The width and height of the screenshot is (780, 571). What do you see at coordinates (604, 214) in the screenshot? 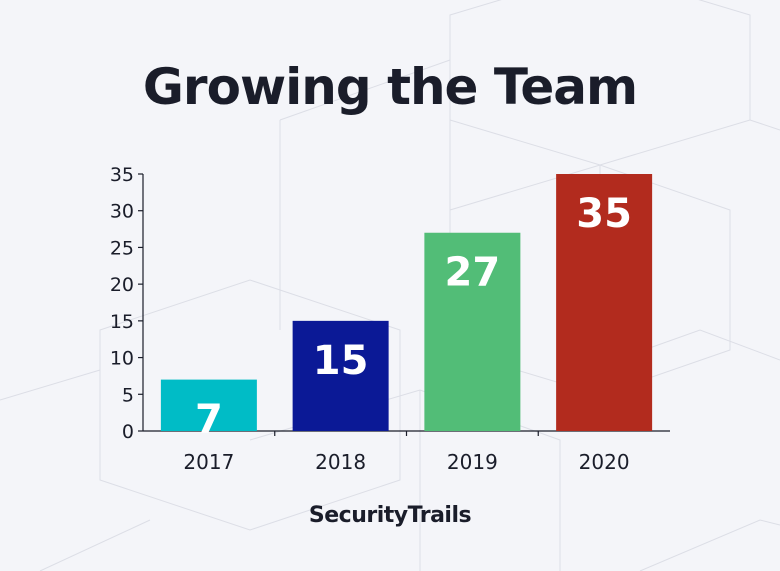
I see `data-label-2020: 35` at bounding box center [604, 214].